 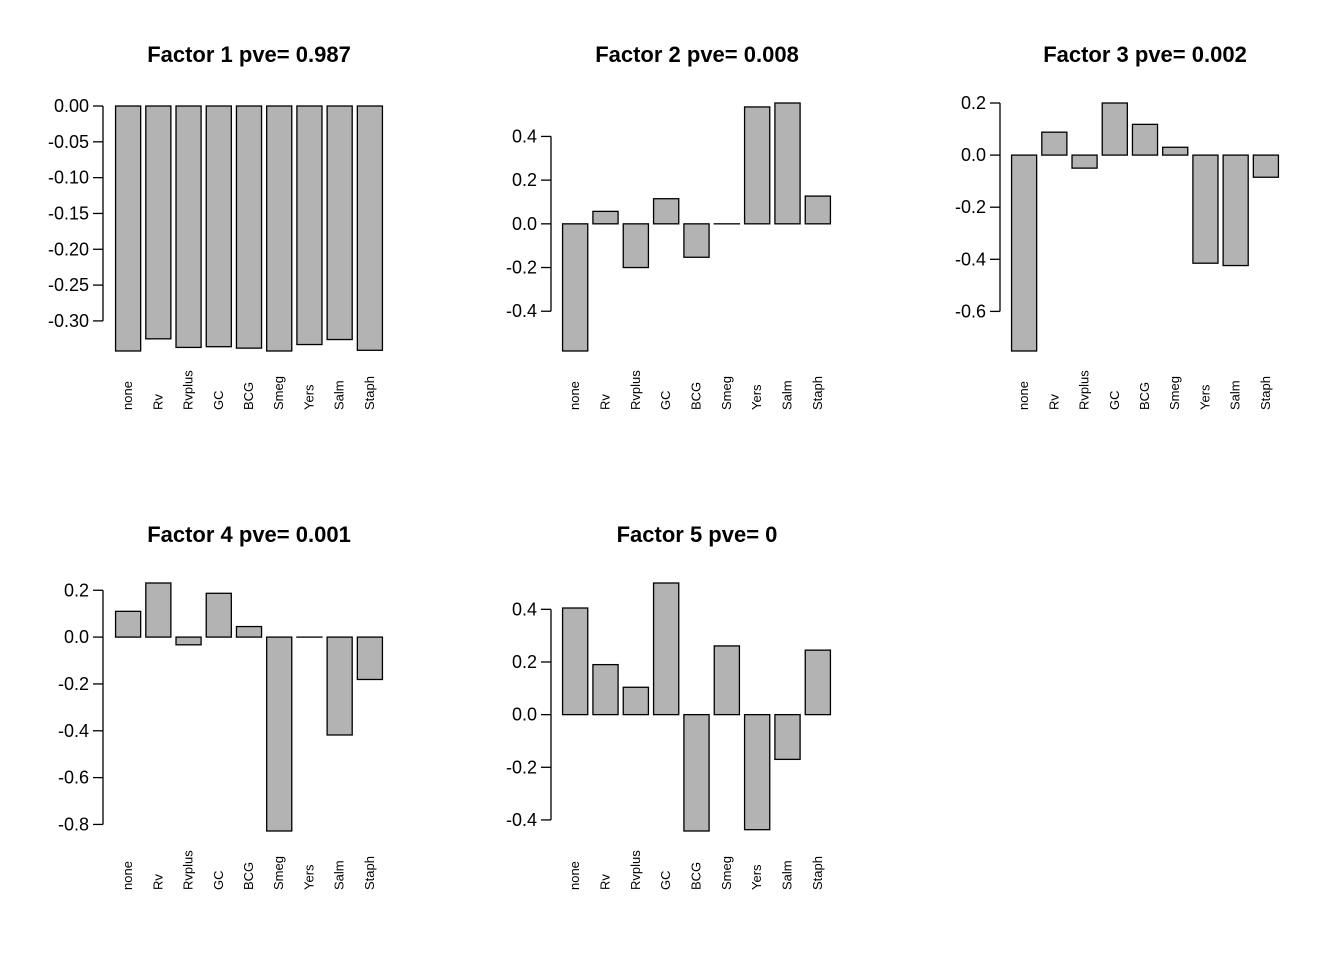 I want to click on y-tick-label: -0.20, so click(x=68, y=249).